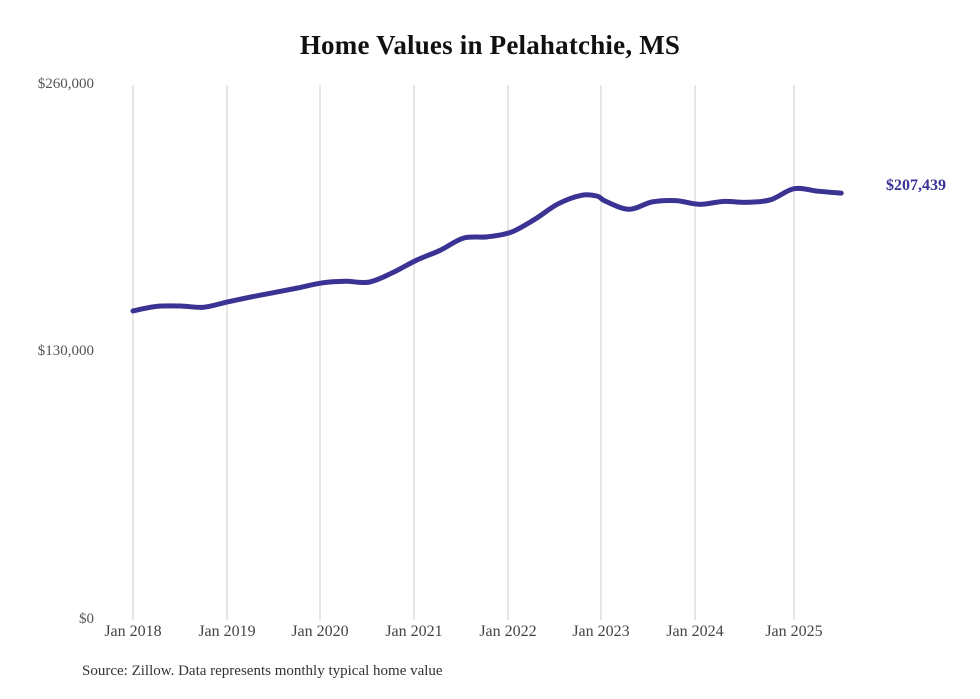 This screenshot has height=699, width=980. Describe the element at coordinates (487, 249) in the screenshot. I see `value-line` at that location.